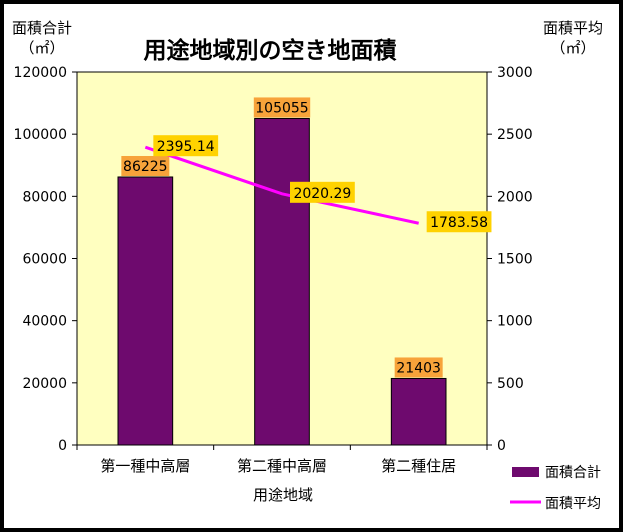 The width and height of the screenshot is (623, 532). I want to click on right-axis-tick-label: 1500, so click(515, 260).